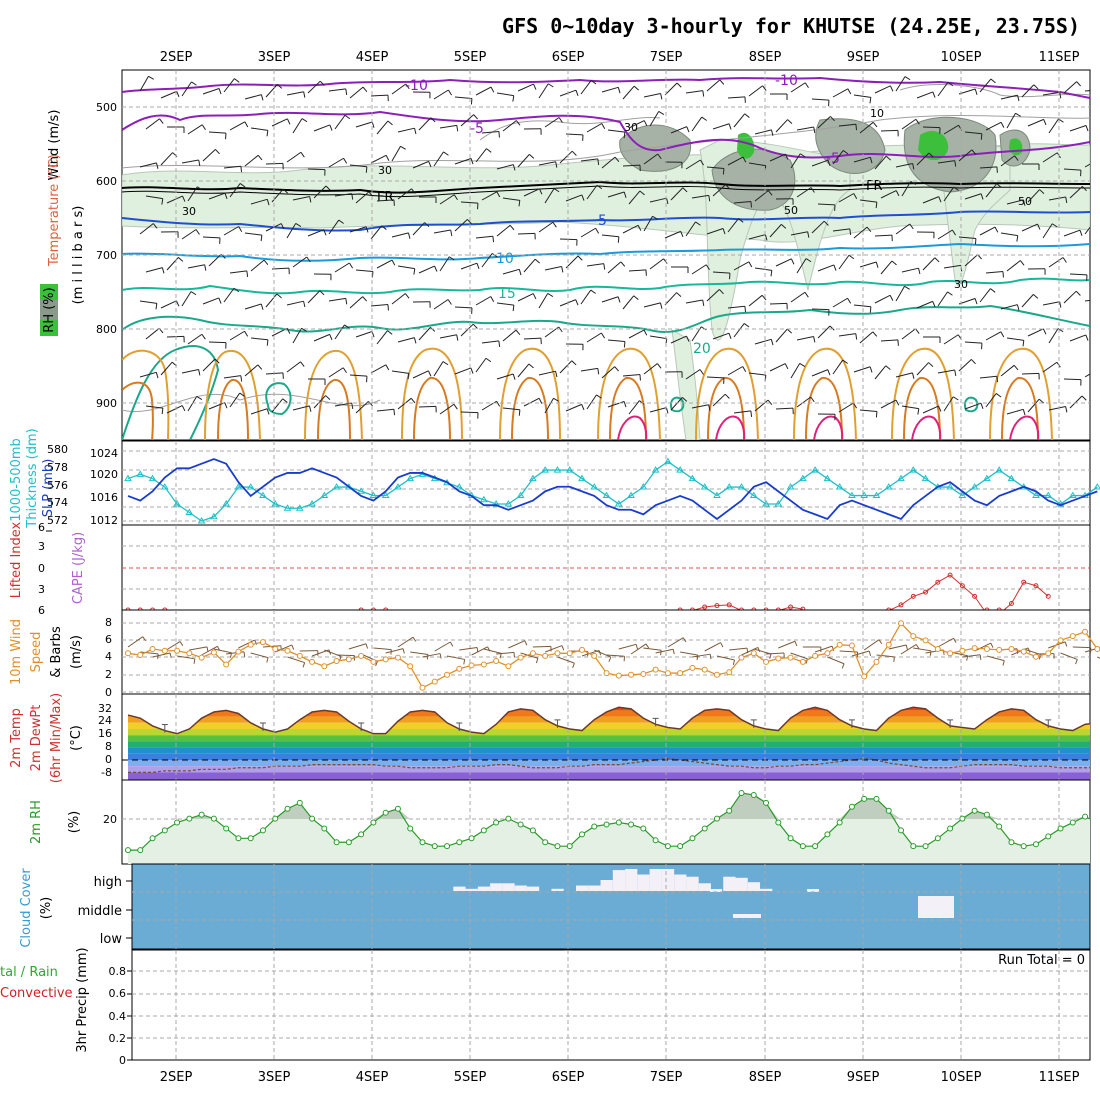 The width and height of the screenshot is (1100, 1100). I want to click on precip-ylabel: Convective, so click(36, 993).